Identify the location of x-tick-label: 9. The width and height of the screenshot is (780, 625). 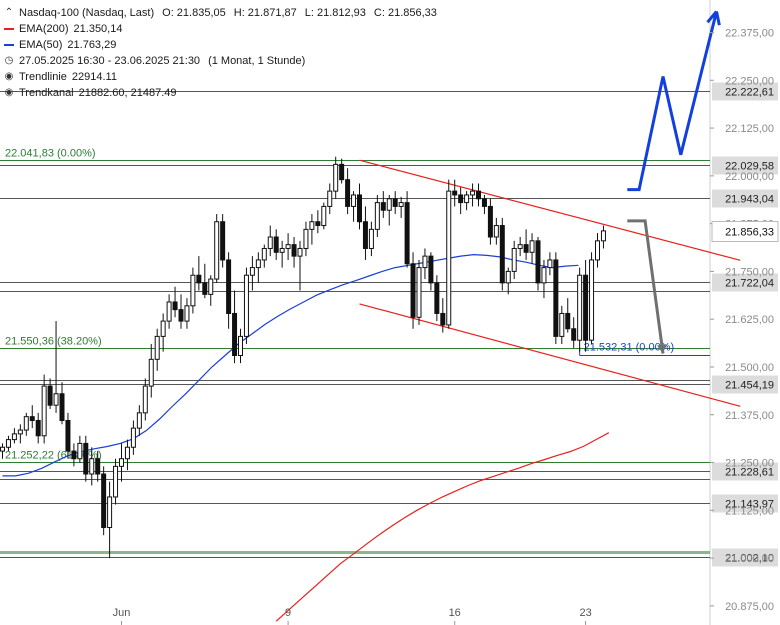
(288, 613).